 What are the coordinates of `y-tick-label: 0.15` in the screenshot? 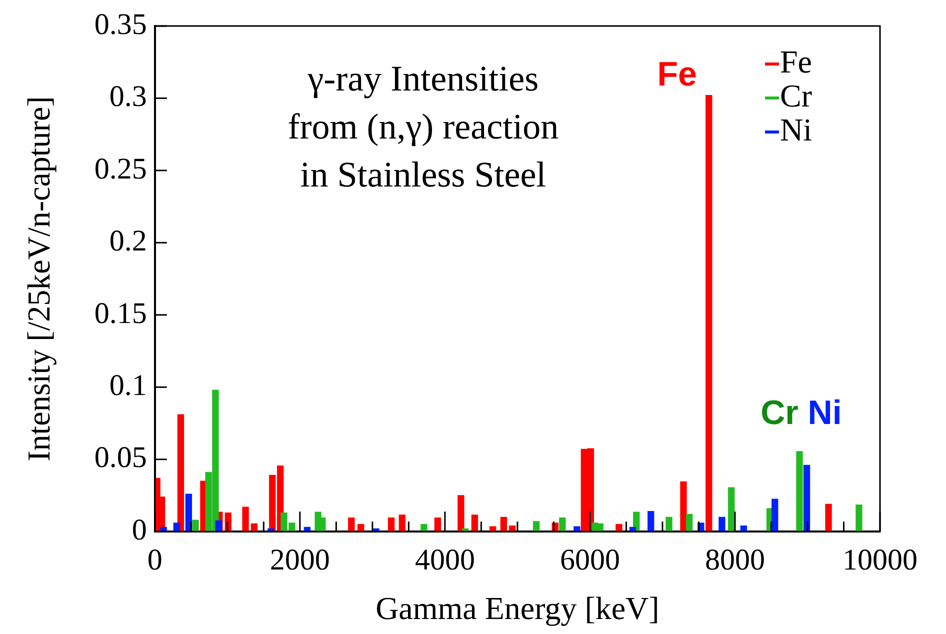 It's located at (120, 313).